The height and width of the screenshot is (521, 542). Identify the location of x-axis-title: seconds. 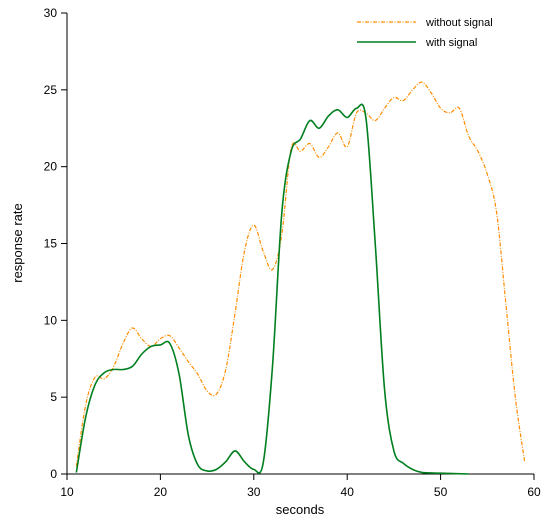
(300, 509).